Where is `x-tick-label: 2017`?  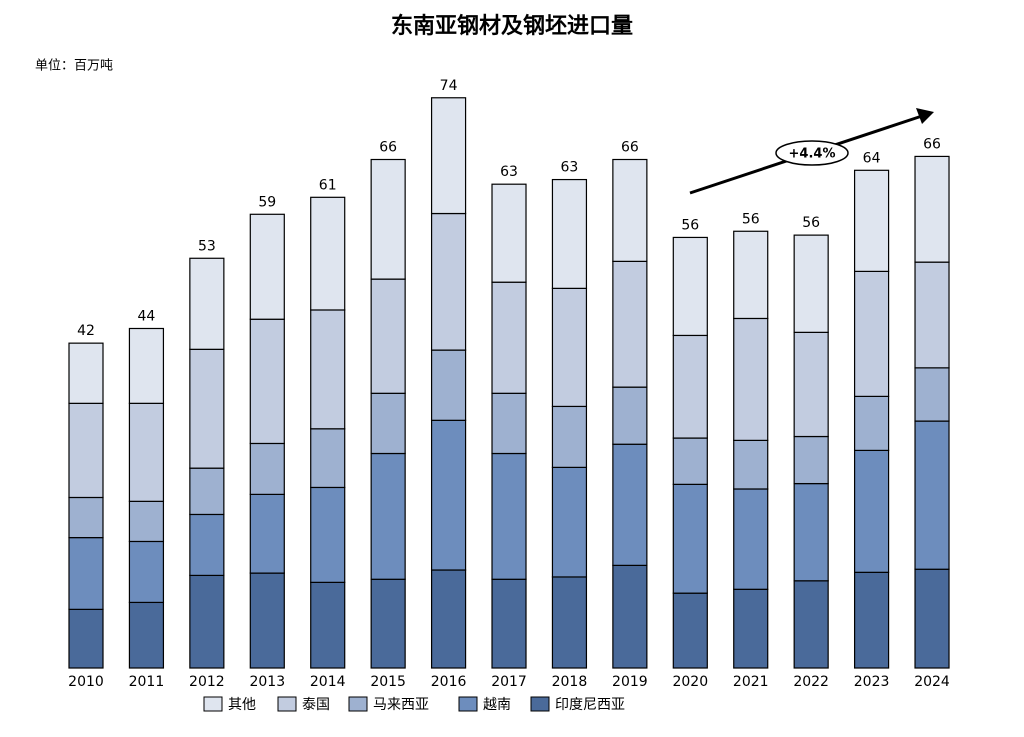
x-tick-label: 2017 is located at coordinates (509, 682).